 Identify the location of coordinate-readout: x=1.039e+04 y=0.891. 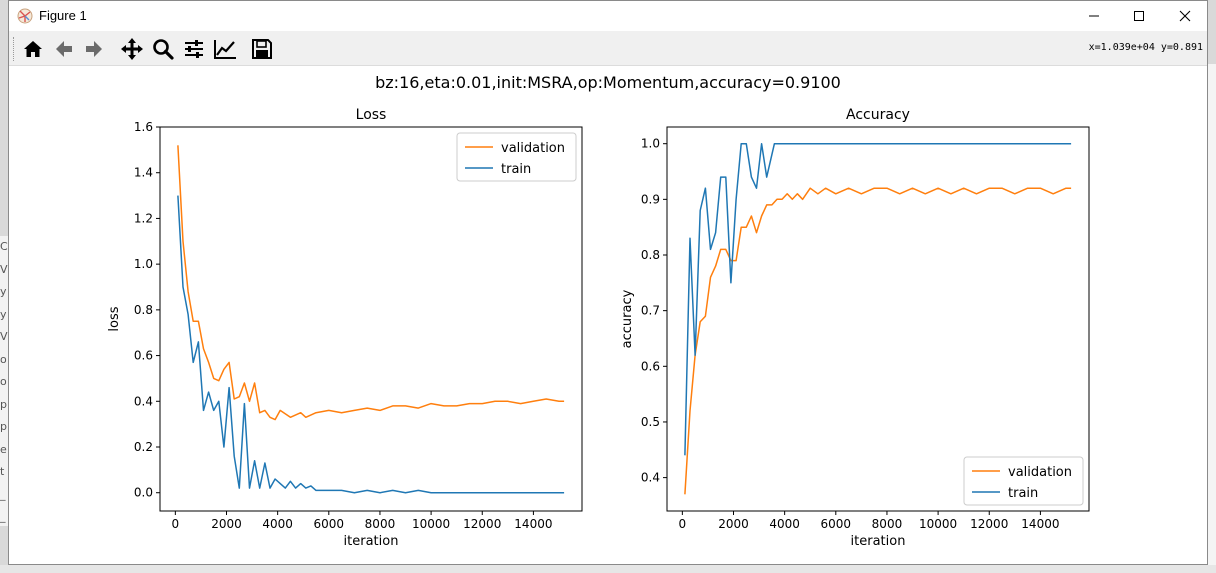
(1145, 47).